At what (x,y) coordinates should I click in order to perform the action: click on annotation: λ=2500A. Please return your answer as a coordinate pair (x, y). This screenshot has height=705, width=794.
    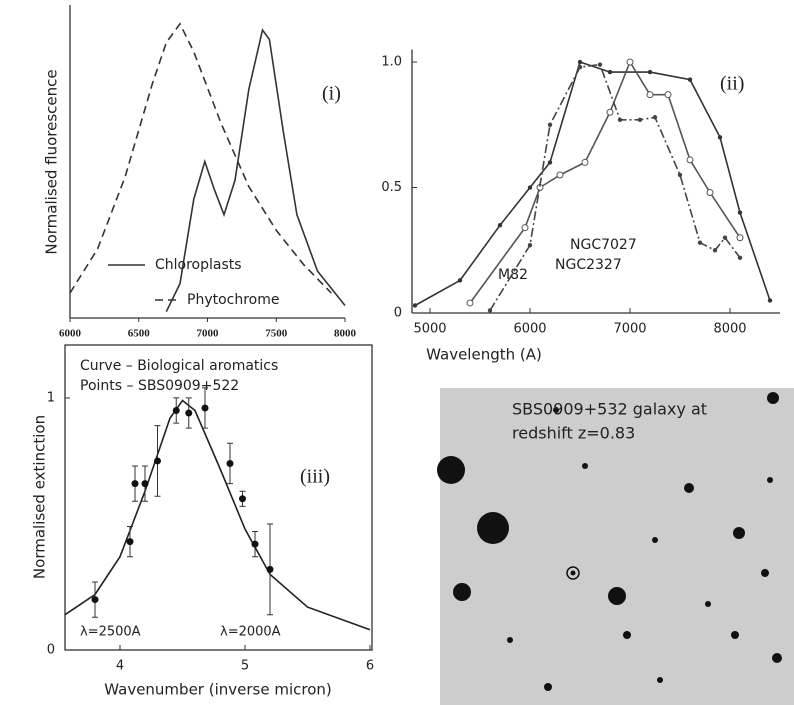
    Looking at the image, I should click on (110, 632).